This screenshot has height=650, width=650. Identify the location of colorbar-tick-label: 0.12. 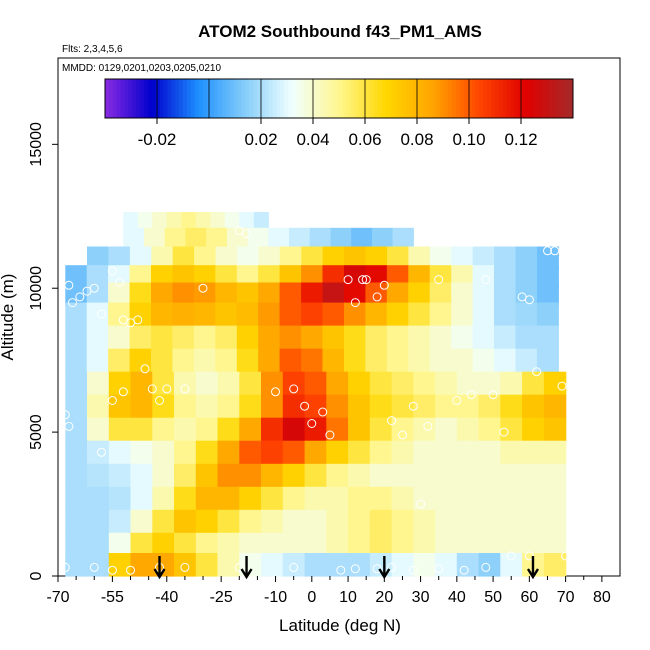
(520, 139).